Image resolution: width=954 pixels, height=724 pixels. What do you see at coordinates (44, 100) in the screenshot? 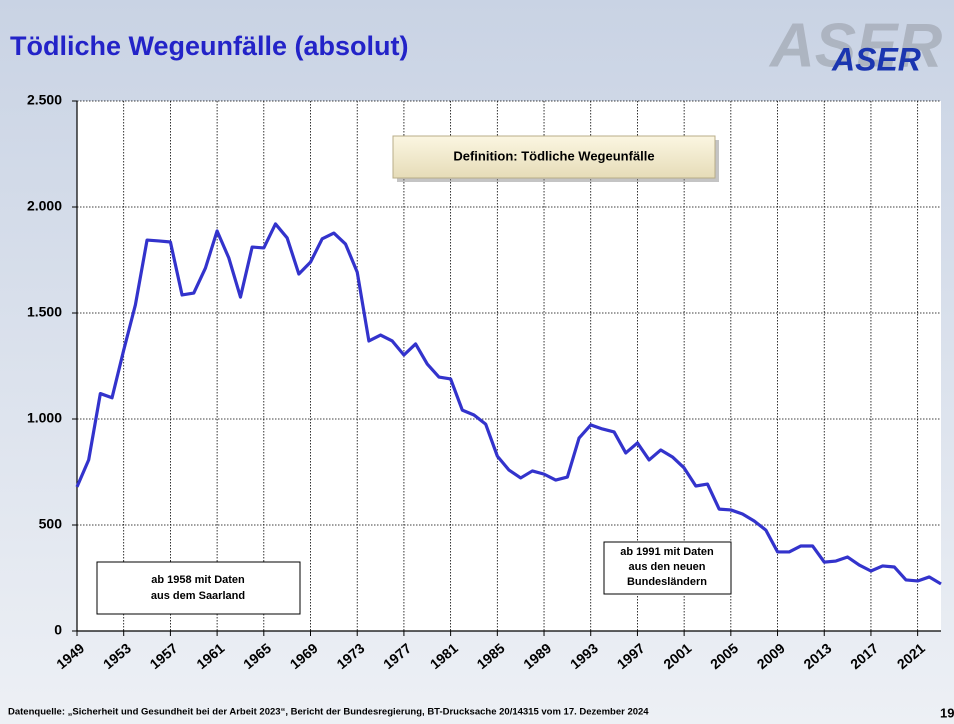
I see `y-tick-label: 2.500` at bounding box center [44, 100].